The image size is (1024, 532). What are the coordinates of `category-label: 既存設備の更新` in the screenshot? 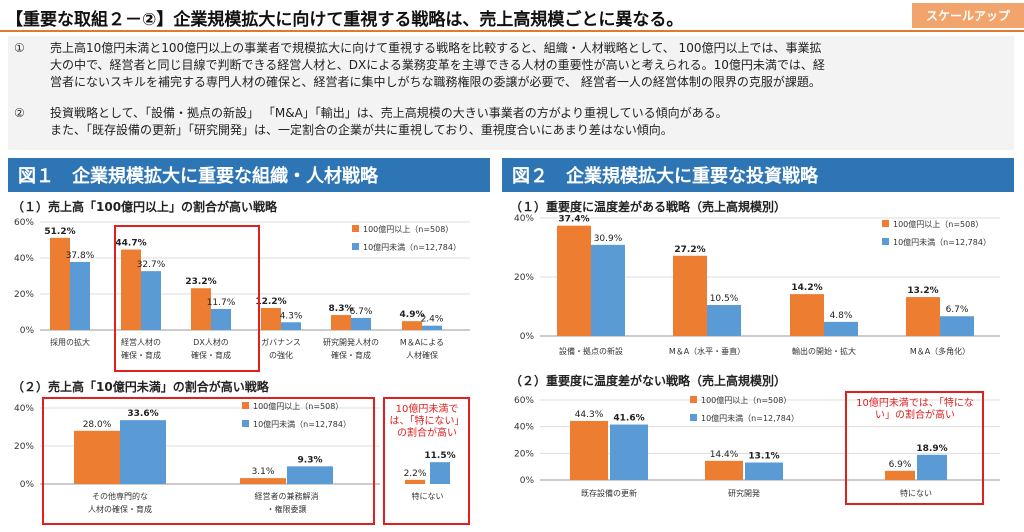 It's located at (609, 493).